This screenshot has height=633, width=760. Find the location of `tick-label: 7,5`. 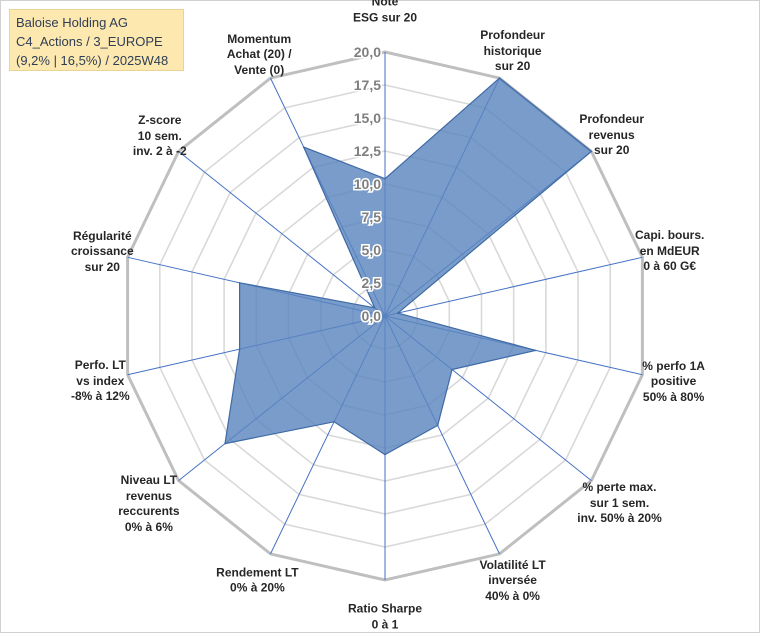

tick-label: 7,5 is located at coordinates (372, 217).